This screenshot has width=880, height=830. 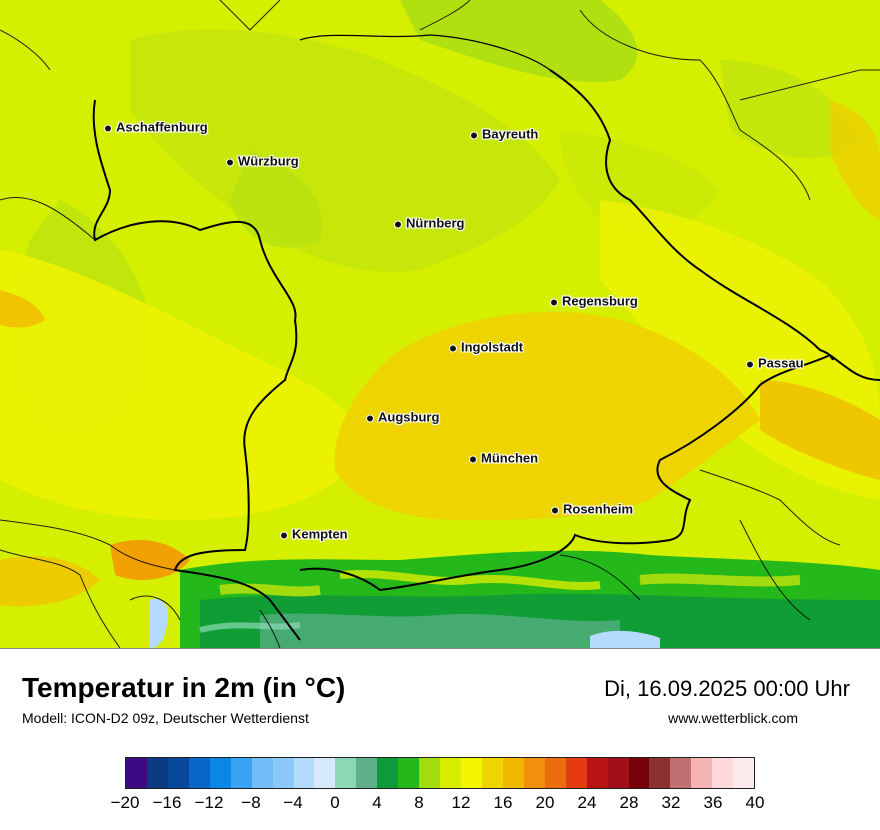 I want to click on city-name: Kempten, so click(x=320, y=534).